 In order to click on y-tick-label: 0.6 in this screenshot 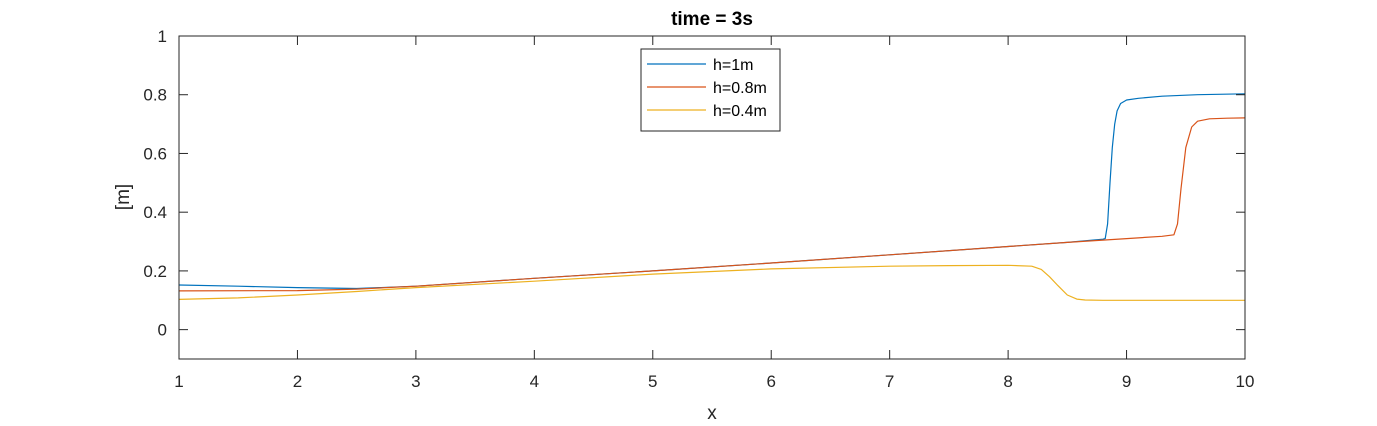, I will do `click(155, 153)`.